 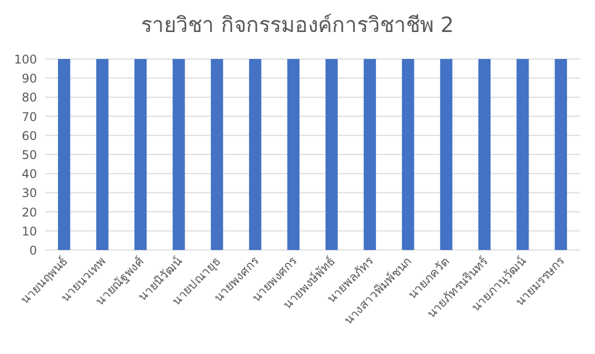 What do you see at coordinates (29, 97) in the screenshot?
I see `y-tick-label: 80` at bounding box center [29, 97].